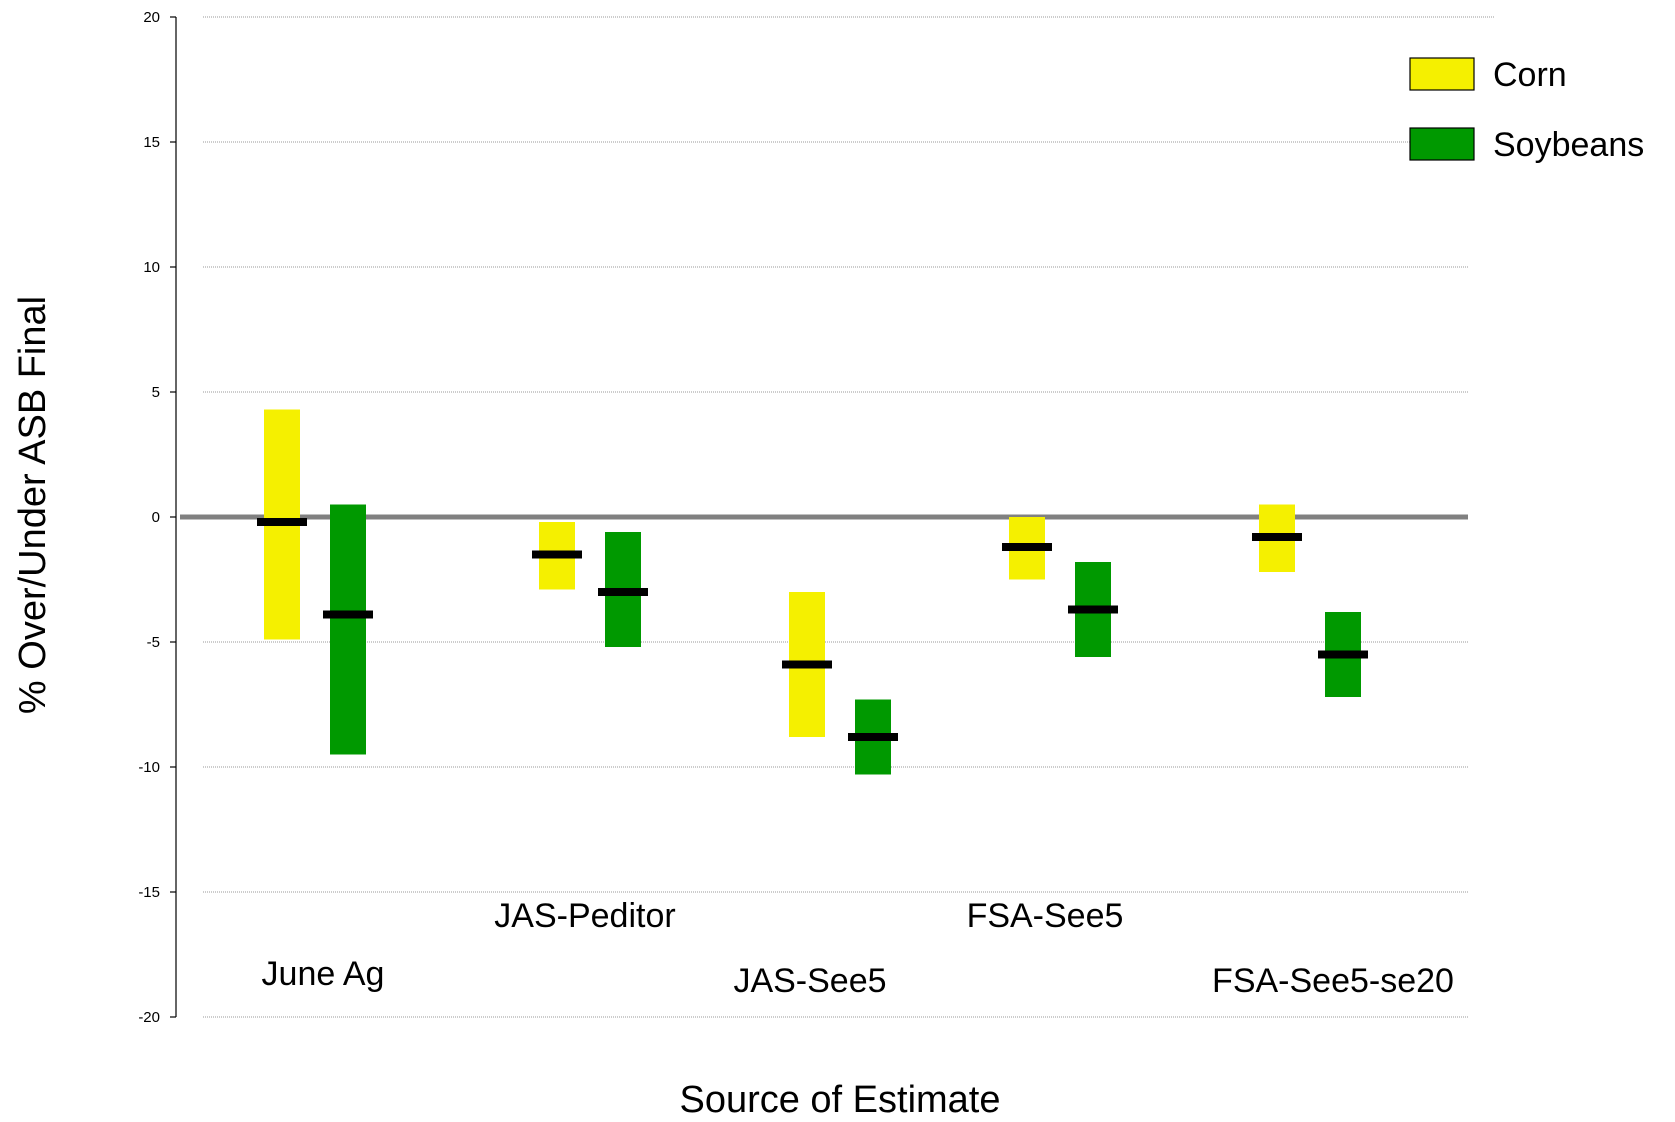 The height and width of the screenshot is (1122, 1675). I want to click on y-tick-label: 10, so click(151, 267).